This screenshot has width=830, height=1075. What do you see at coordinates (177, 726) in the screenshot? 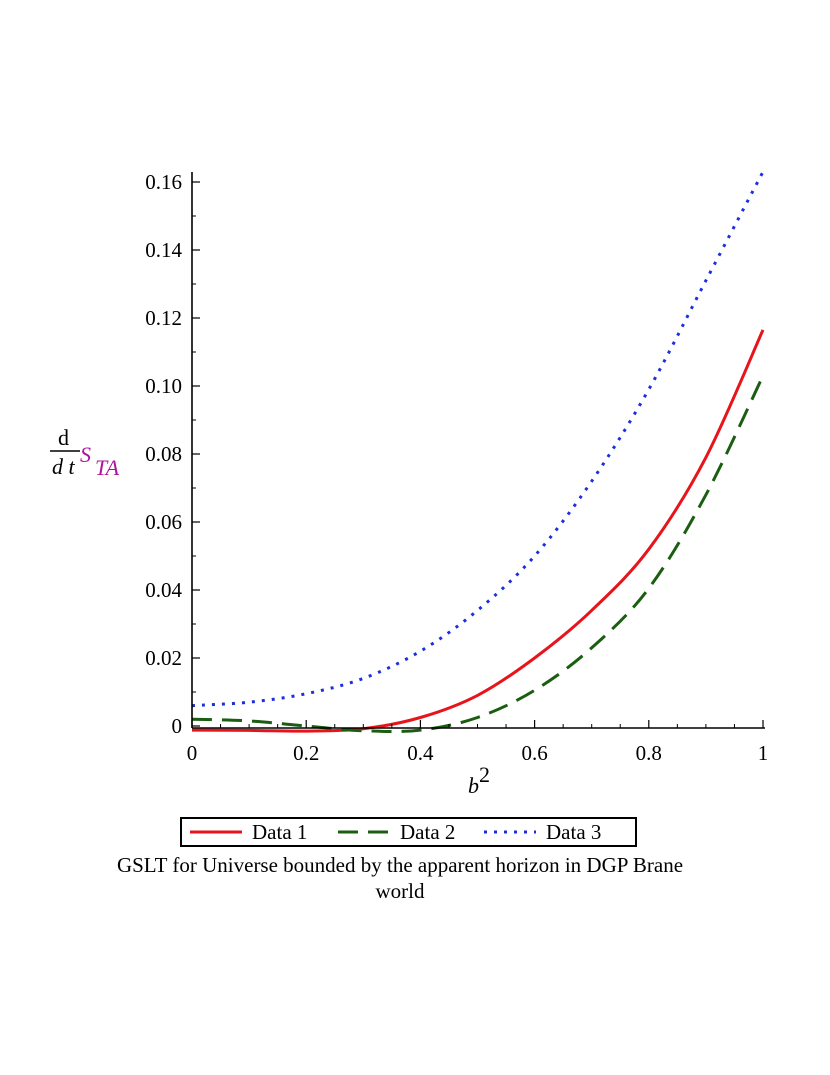
I see `y-tick-label: 0` at bounding box center [177, 726].